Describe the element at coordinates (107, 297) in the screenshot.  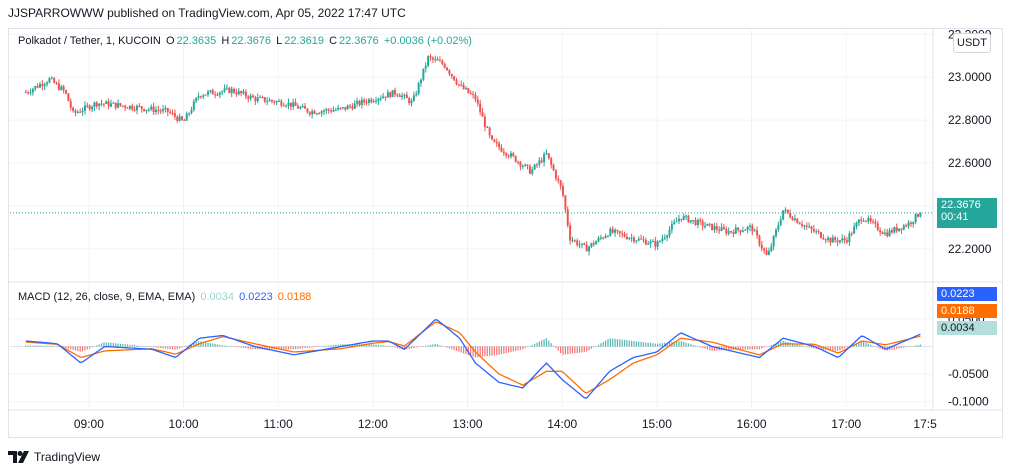
I see `macd-label: MACD (12, 26, close, 9, EMA, EMA)` at that location.